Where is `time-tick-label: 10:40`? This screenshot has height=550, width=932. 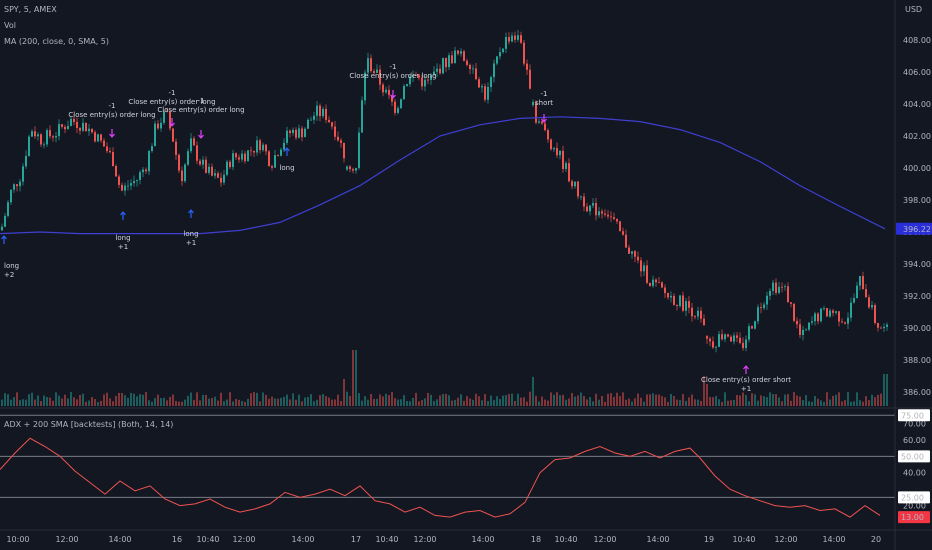
time-tick-label: 10:40 is located at coordinates (207, 539).